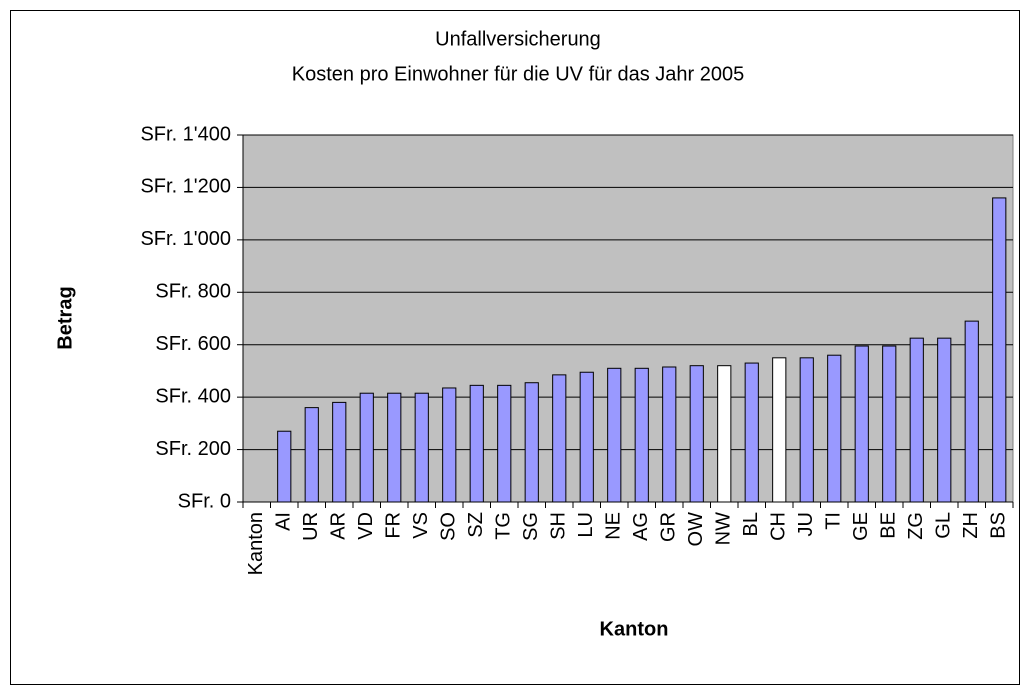 Image resolution: width=1027 pixels, height=690 pixels. Describe the element at coordinates (724, 528) in the screenshot. I see `x-tick-label: NW` at that location.